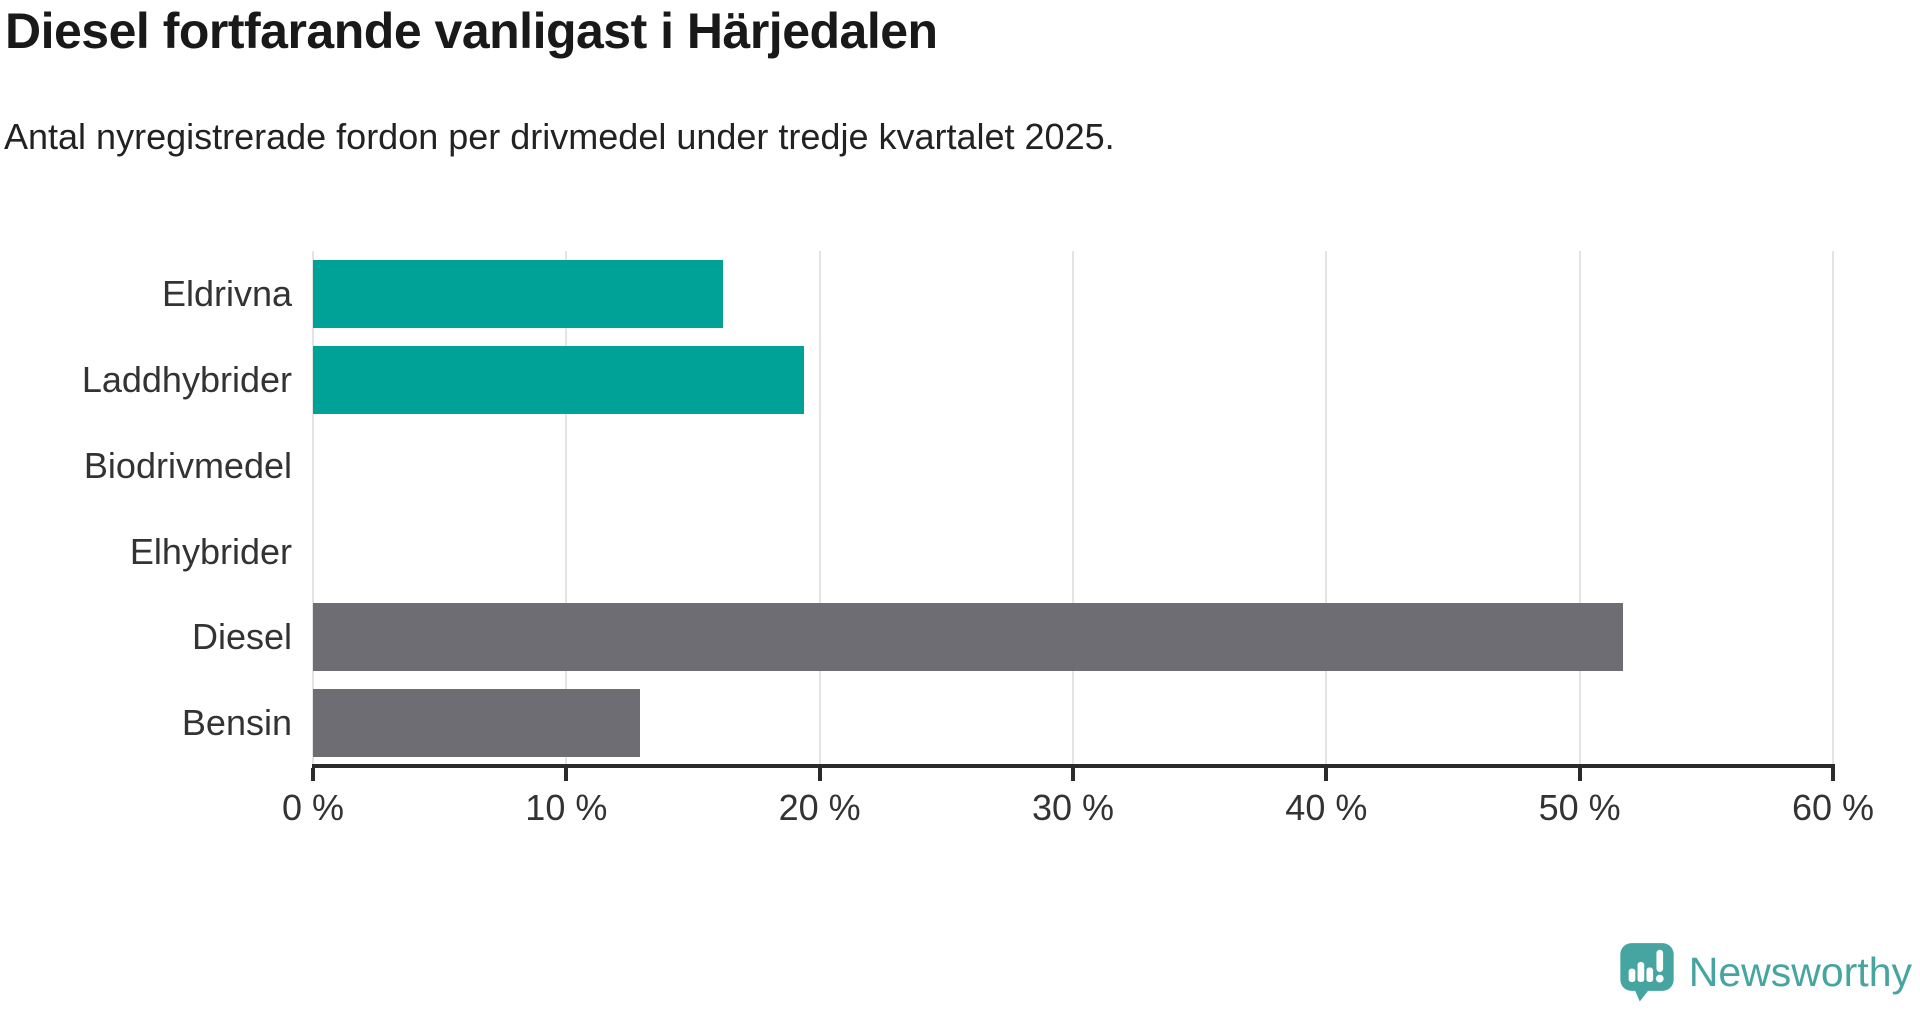 This screenshot has width=1920, height=1010. Describe the element at coordinates (241, 637) in the screenshot. I see `category-label-diesel: Diesel` at that location.